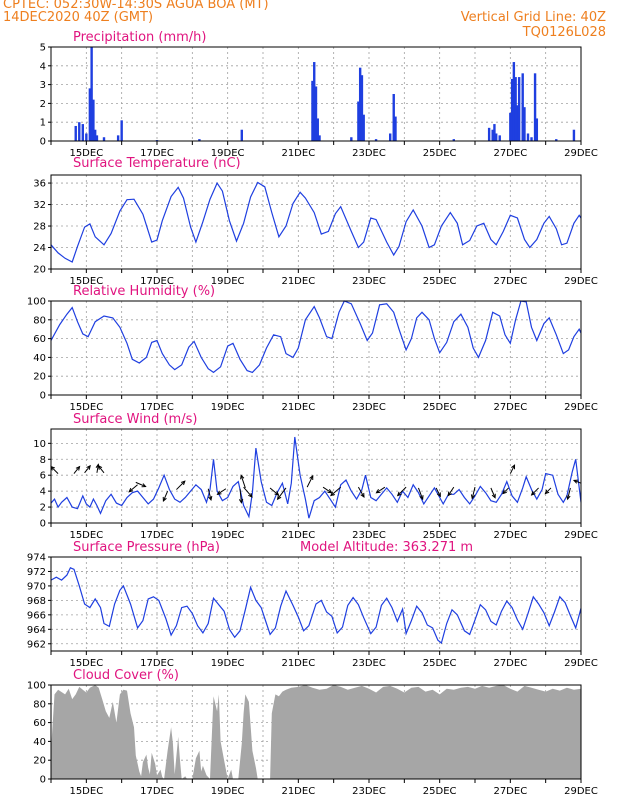  I want to click on y-tick-label: 20, so click(39, 377).